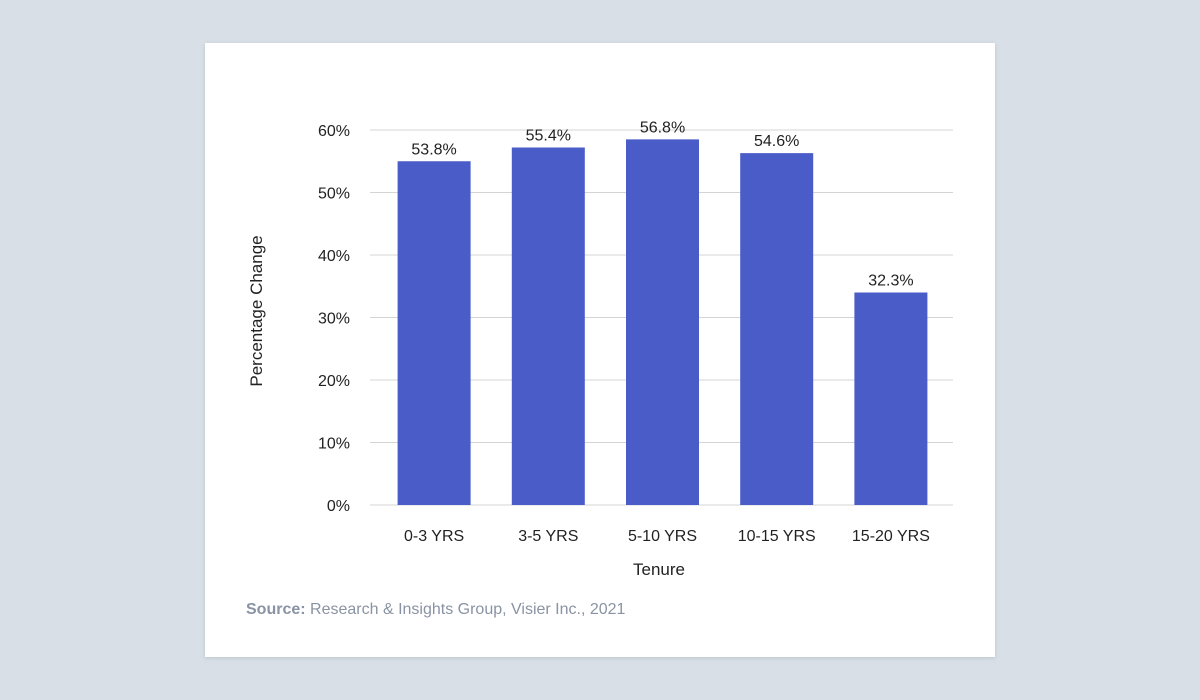  Describe the element at coordinates (548, 536) in the screenshot. I see `x-tick-label: 3-5 YRS` at that location.